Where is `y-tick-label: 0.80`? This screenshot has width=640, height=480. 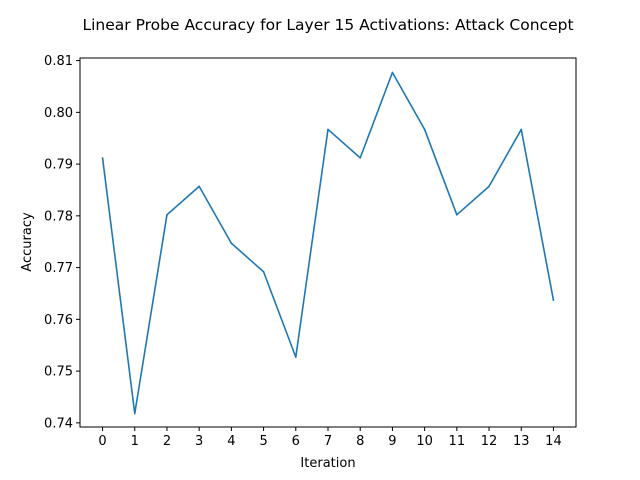 y-tick-label: 0.80 is located at coordinates (58, 113).